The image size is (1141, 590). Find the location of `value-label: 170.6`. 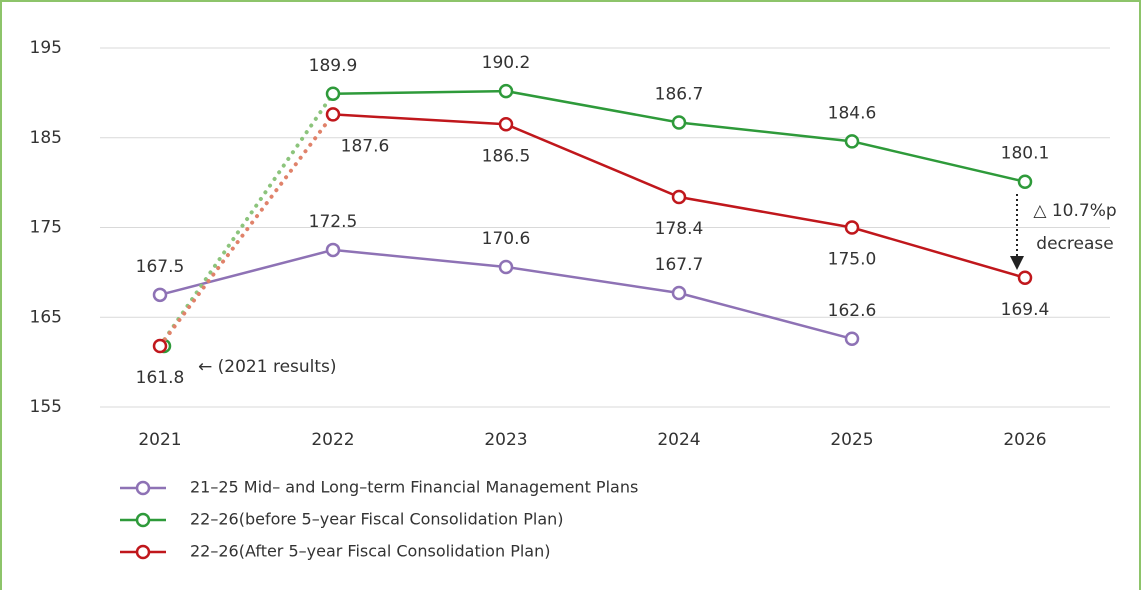

value-label: 170.6 is located at coordinates (506, 239).